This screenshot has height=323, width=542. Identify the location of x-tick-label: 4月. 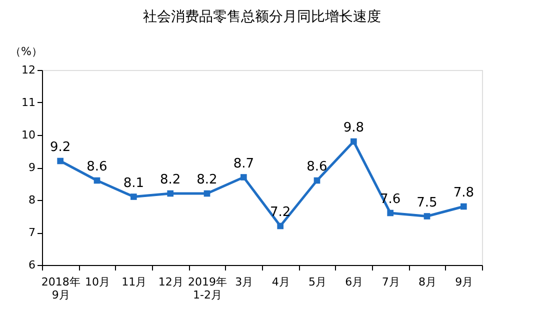
(281, 282).